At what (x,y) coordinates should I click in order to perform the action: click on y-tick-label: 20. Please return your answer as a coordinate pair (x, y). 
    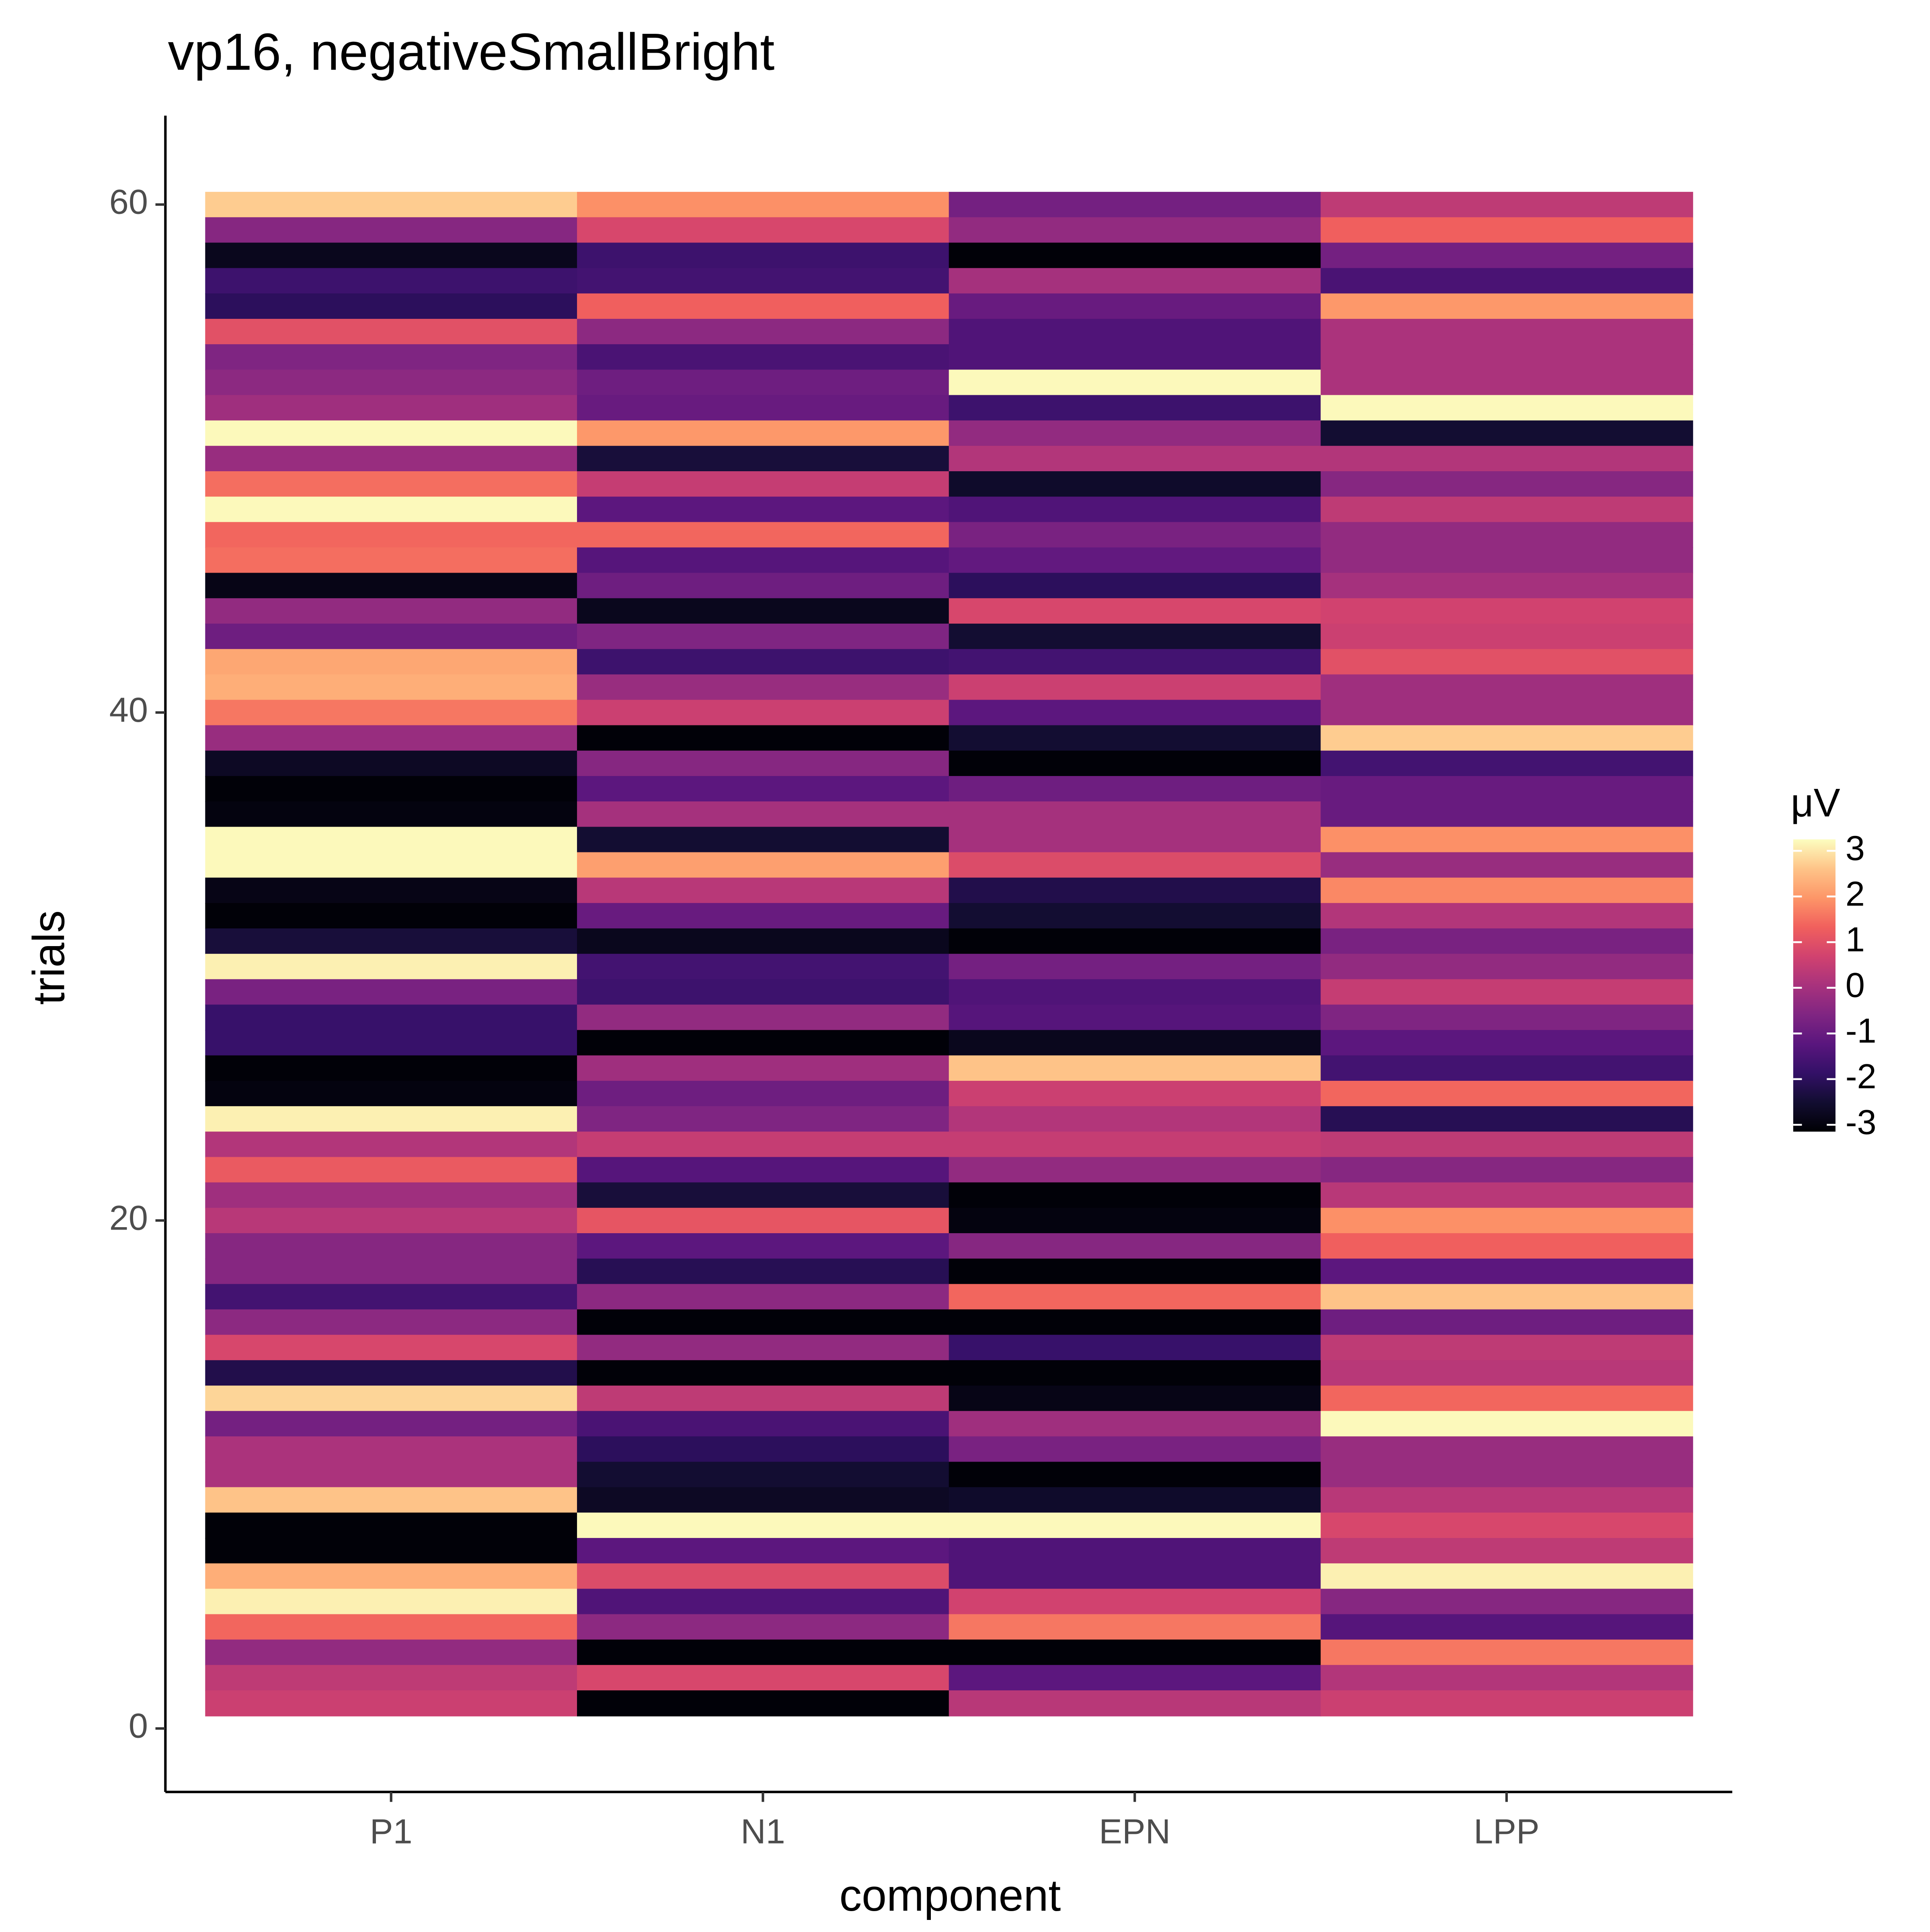
    Looking at the image, I should click on (128, 1218).